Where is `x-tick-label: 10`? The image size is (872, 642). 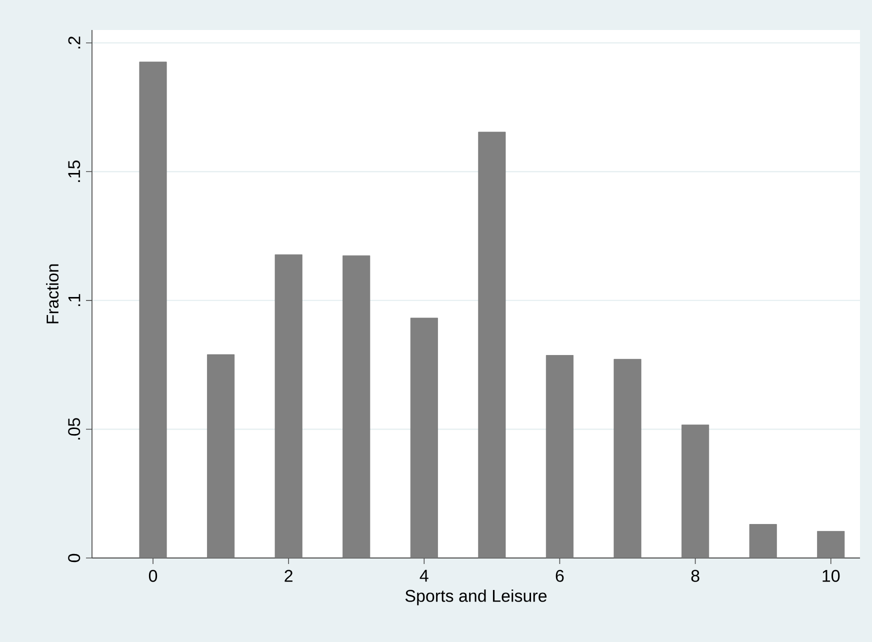
x-tick-label: 10 is located at coordinates (831, 576).